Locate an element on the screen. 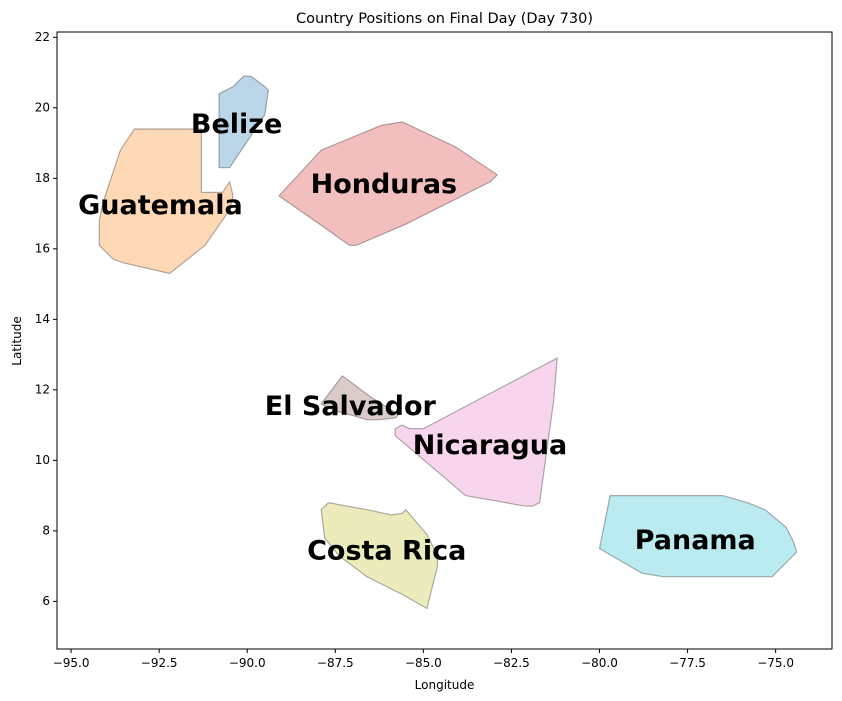 This screenshot has height=701, width=842. country-polygon-honduras is located at coordinates (388, 183).